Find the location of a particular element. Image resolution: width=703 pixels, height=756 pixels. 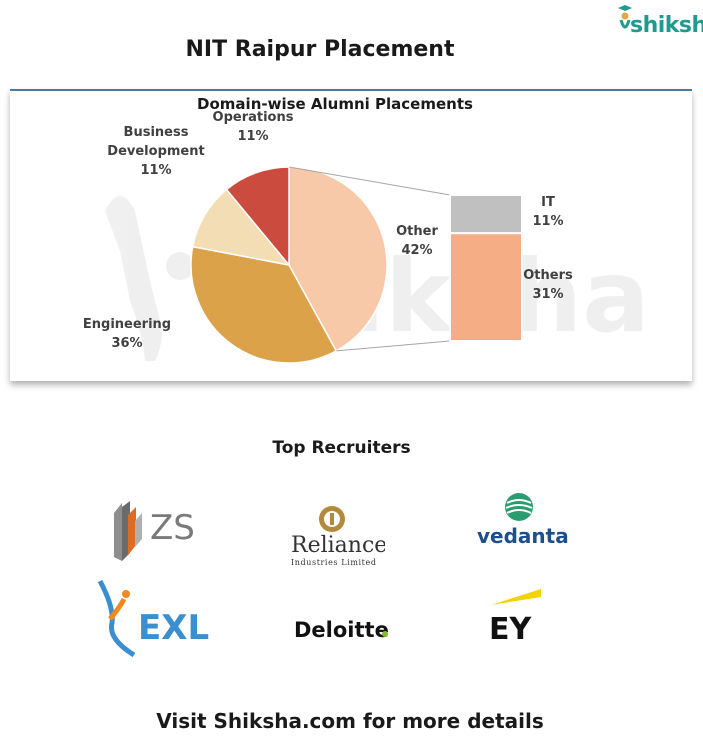

deloitte-logo-text: Deloitte is located at coordinates (341, 630).